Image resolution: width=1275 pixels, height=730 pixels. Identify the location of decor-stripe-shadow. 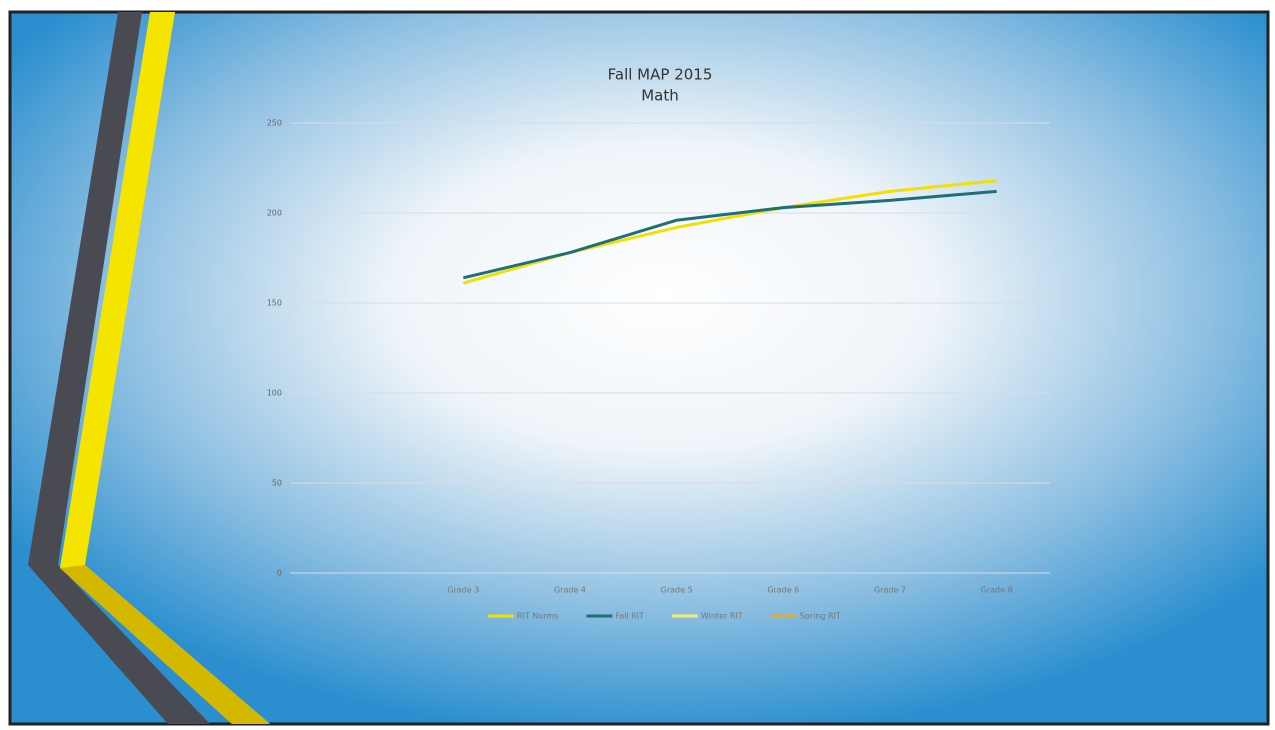
(165, 644).